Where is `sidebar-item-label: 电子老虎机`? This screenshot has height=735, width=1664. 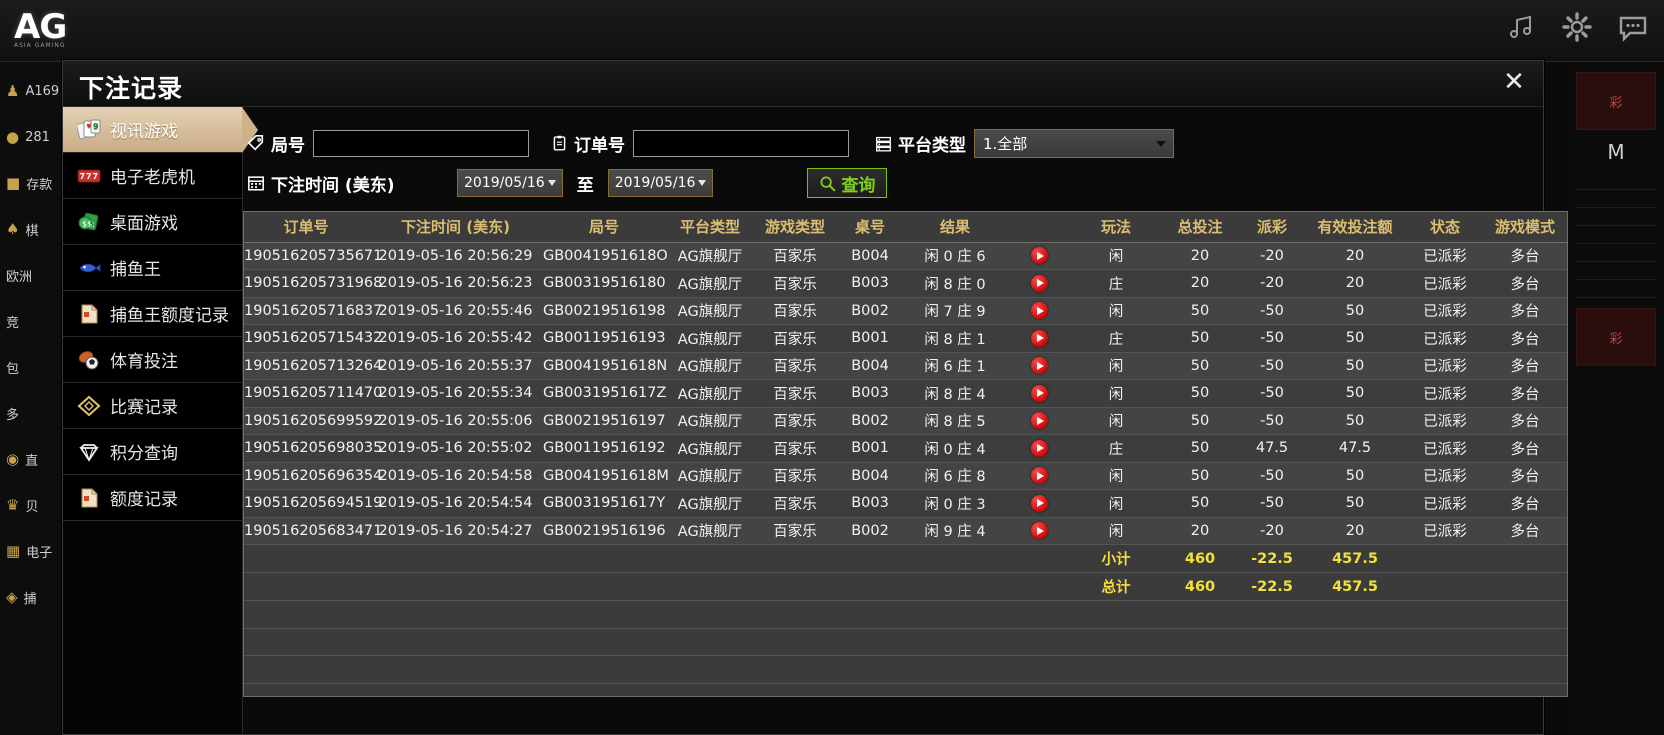 sidebar-item-label: 电子老虎机 is located at coordinates (152, 178).